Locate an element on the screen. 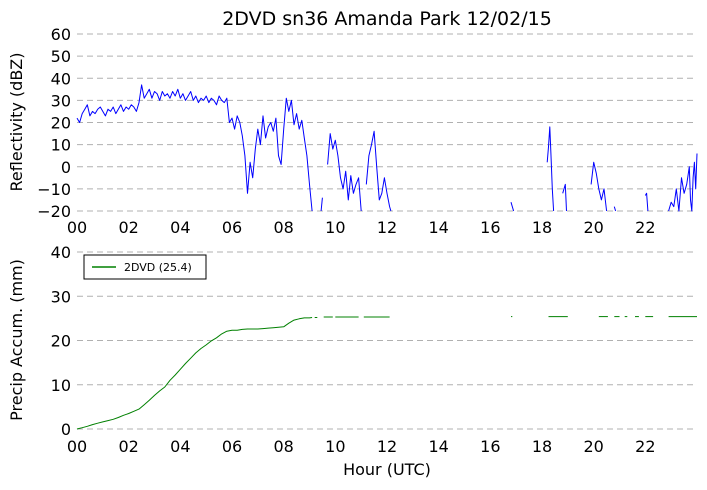 The height and width of the screenshot is (490, 707). precip-x-tick-label: 00 is located at coordinates (77, 446).